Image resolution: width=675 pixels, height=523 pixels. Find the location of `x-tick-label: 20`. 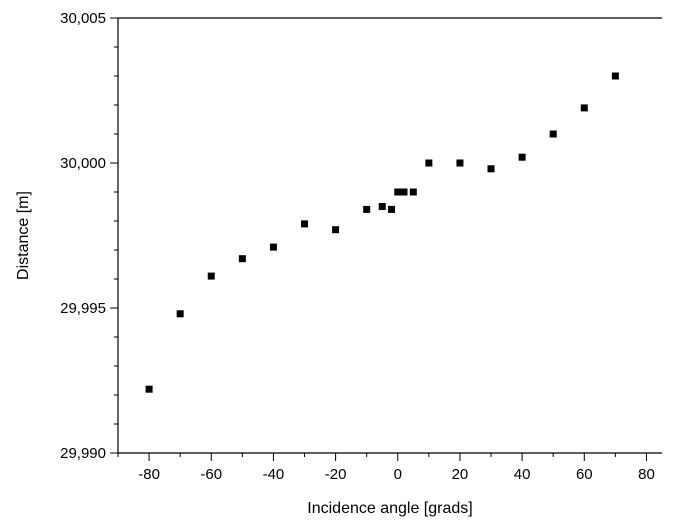

x-tick-label: 20 is located at coordinates (460, 474).